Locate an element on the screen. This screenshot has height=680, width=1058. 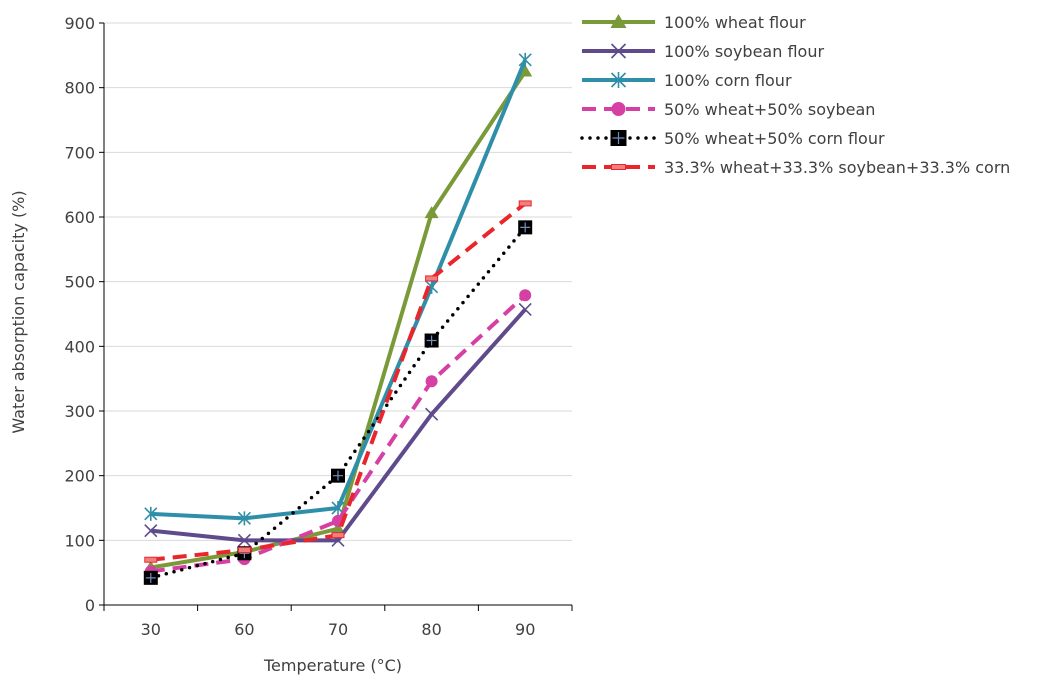
legend-label: 100% soybean flour is located at coordinates (744, 51).